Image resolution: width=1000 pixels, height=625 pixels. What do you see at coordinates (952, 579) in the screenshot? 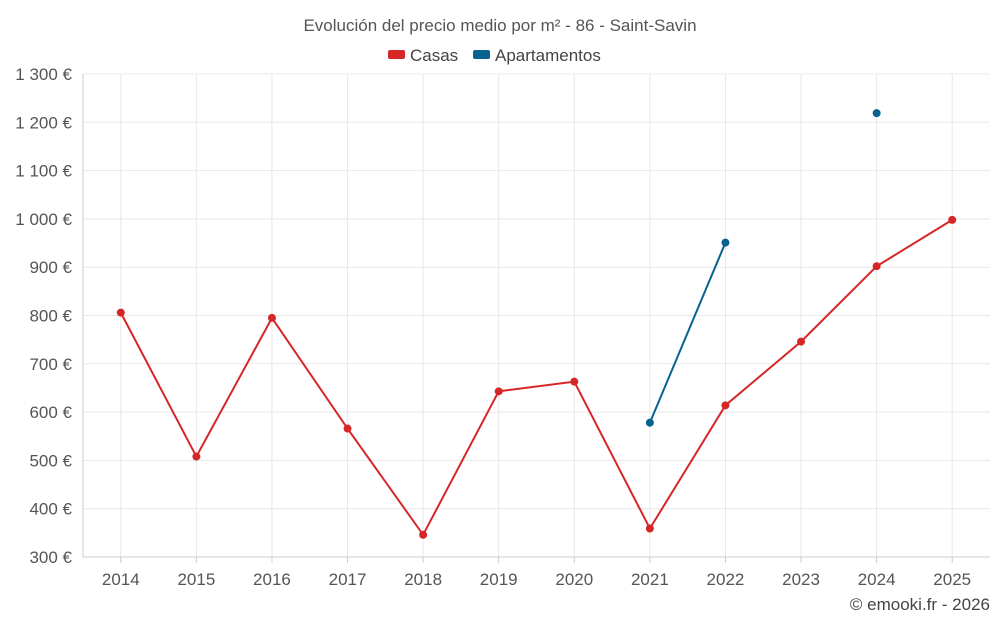
I see `x-tick-label: 2025` at bounding box center [952, 579].